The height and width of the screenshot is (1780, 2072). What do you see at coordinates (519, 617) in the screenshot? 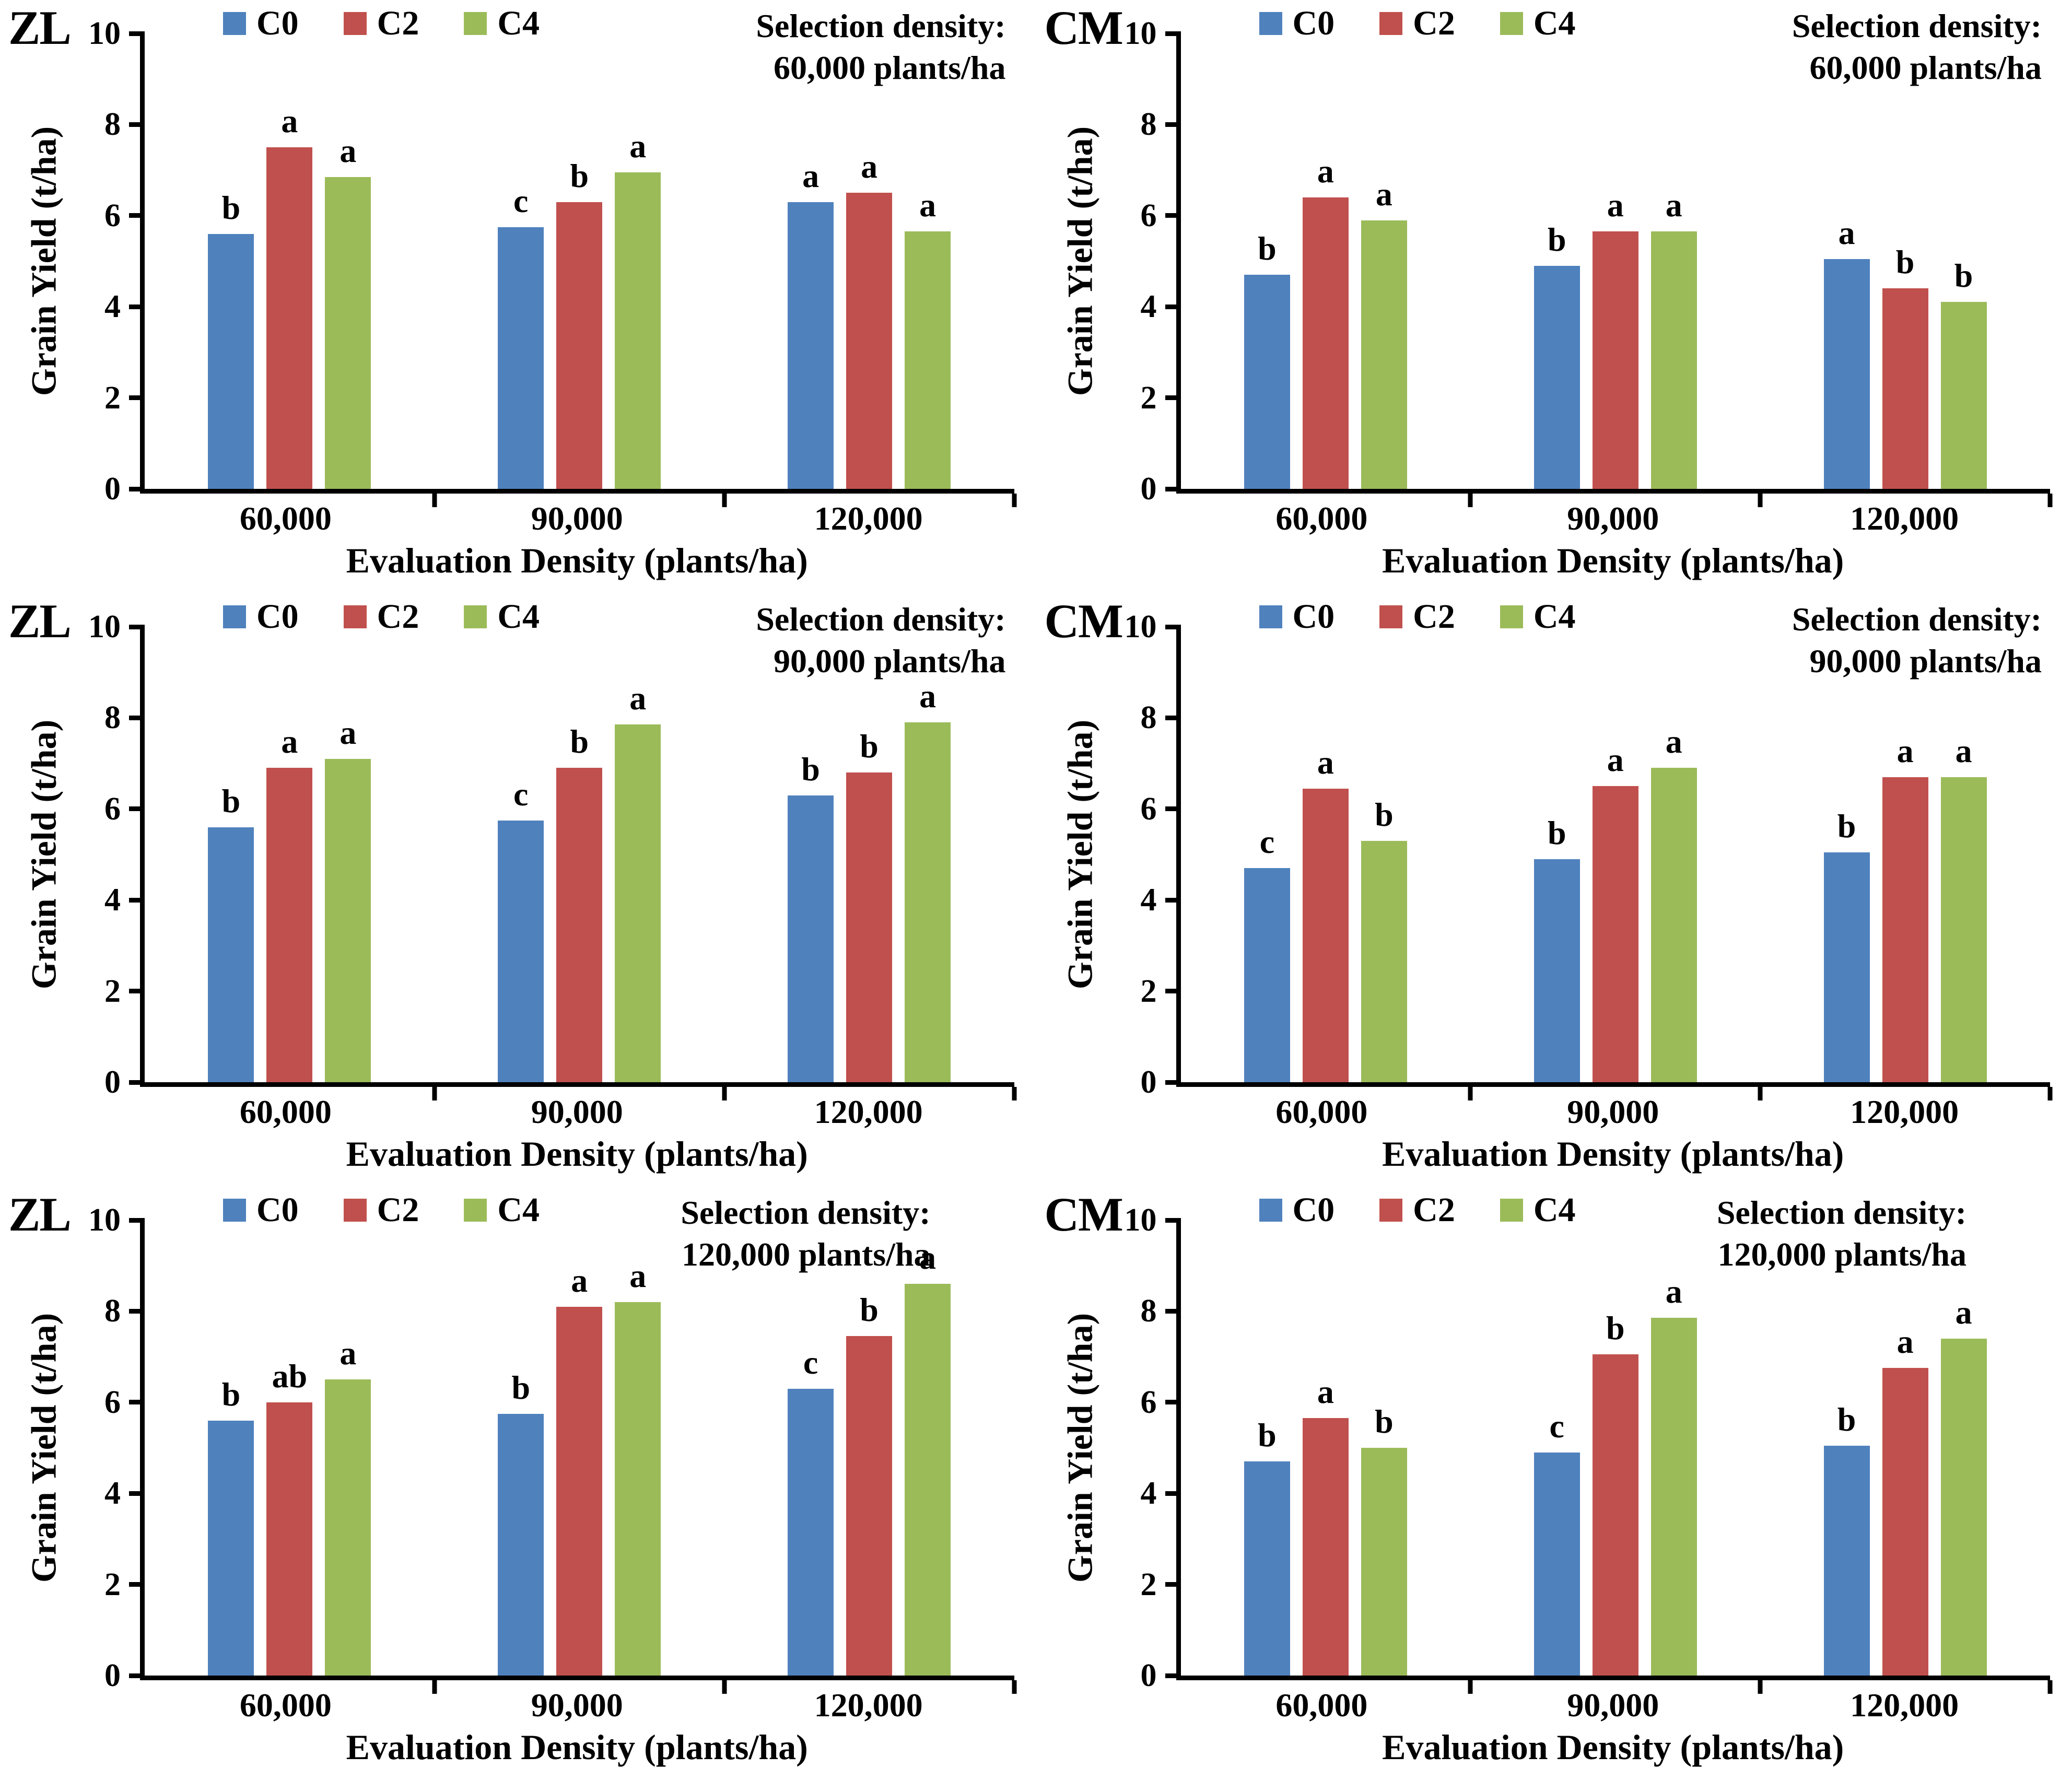
I see `legend-label: C4` at bounding box center [519, 617].